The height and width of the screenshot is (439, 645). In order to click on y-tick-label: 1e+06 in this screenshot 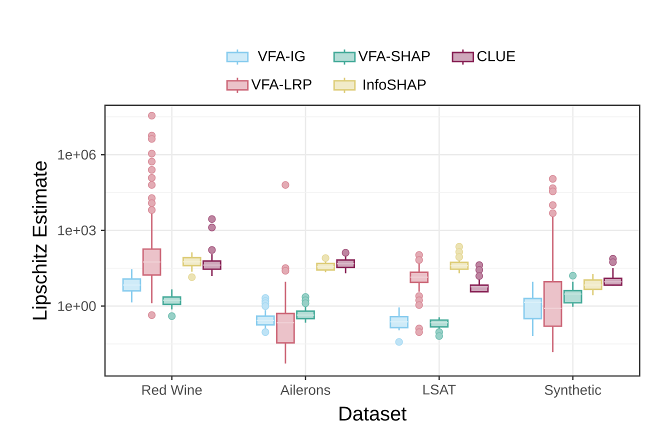, I will do `click(77, 155)`.